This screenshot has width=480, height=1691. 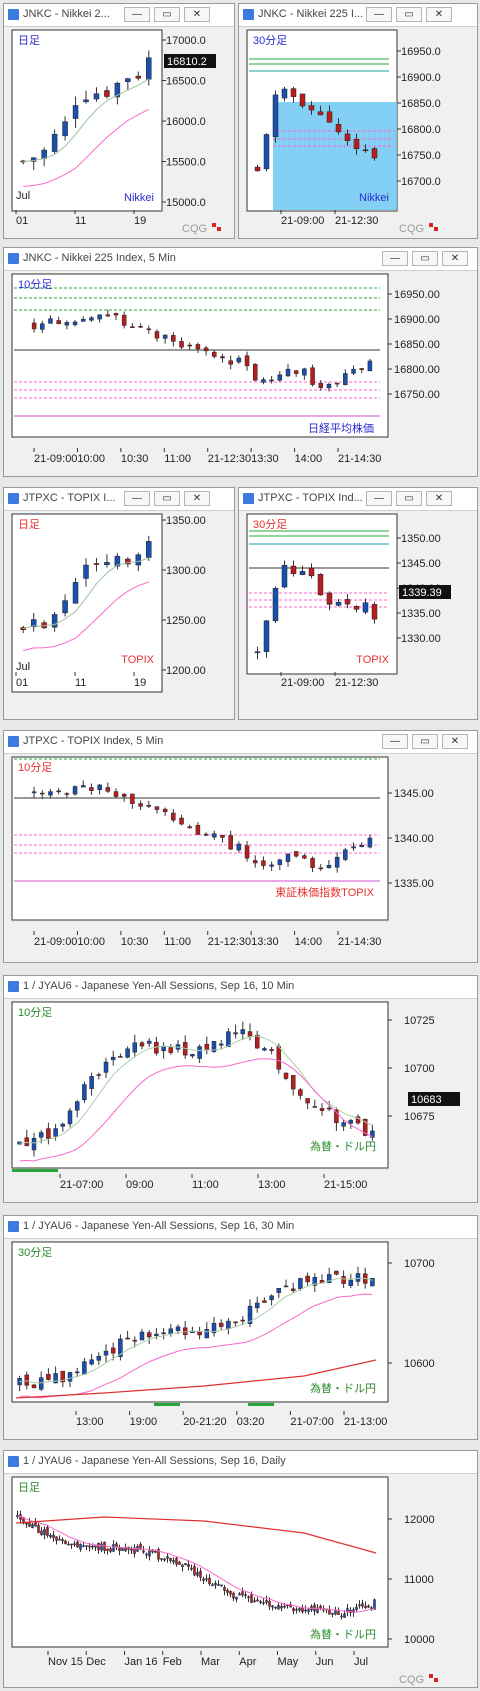 What do you see at coordinates (358, 15) in the screenshot?
I see `title-bar: JNKC - Nikkei 225 I... — ▭ ✕` at bounding box center [358, 15].